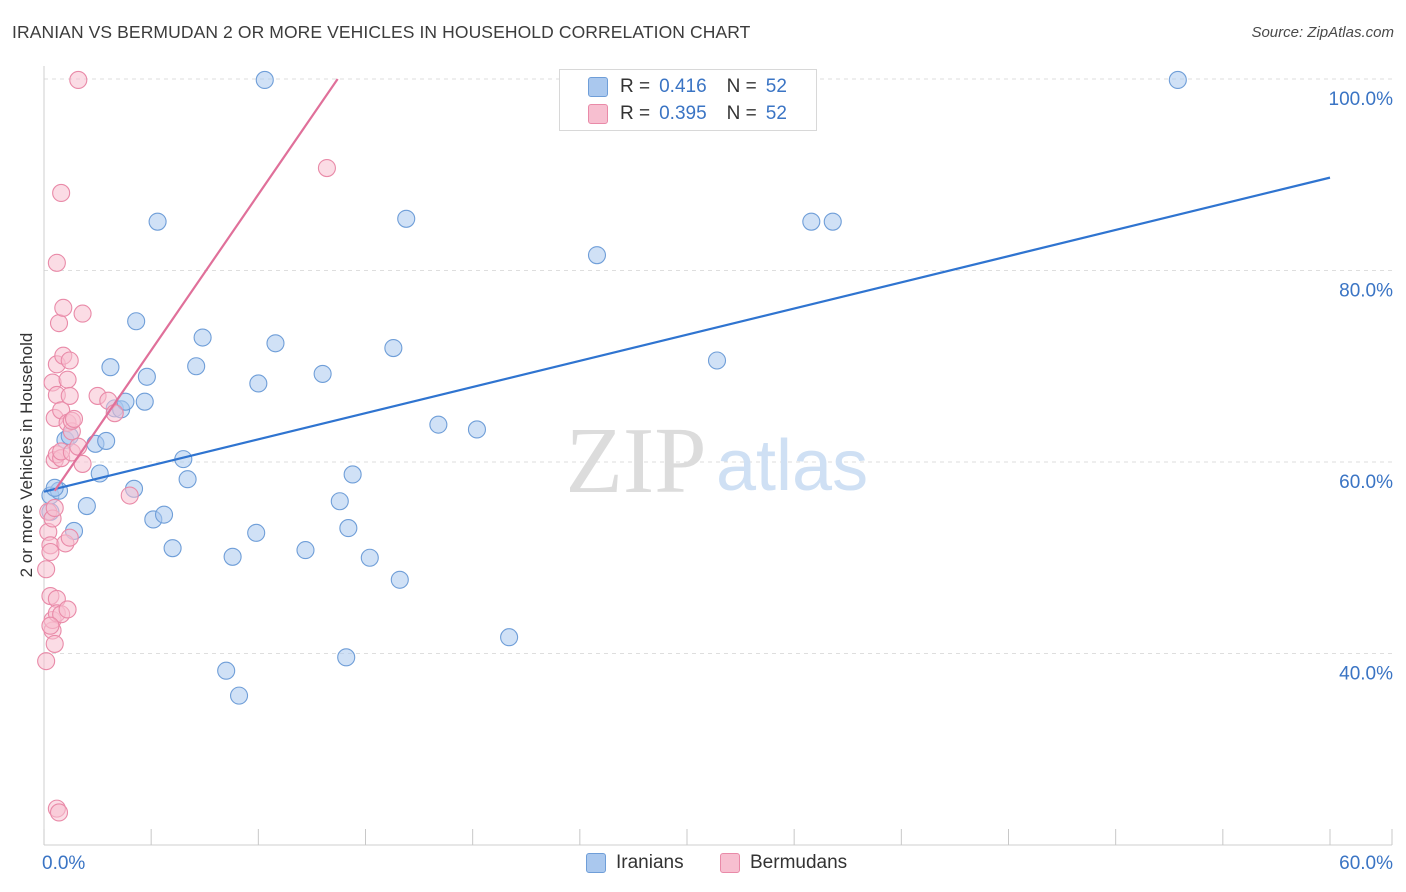  Describe the element at coordinates (196, 285) in the screenshot. I see `bermudans-trend-line` at that location.